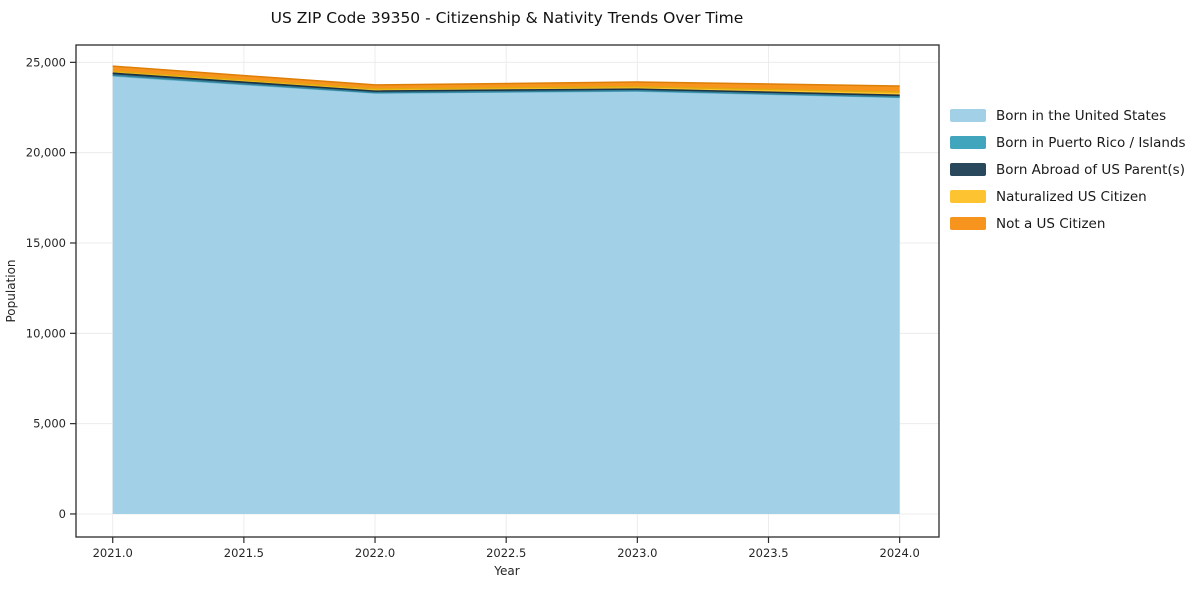 The image size is (1189, 590). What do you see at coordinates (900, 553) in the screenshot?
I see `x-tick-label: 2024.0` at bounding box center [900, 553].